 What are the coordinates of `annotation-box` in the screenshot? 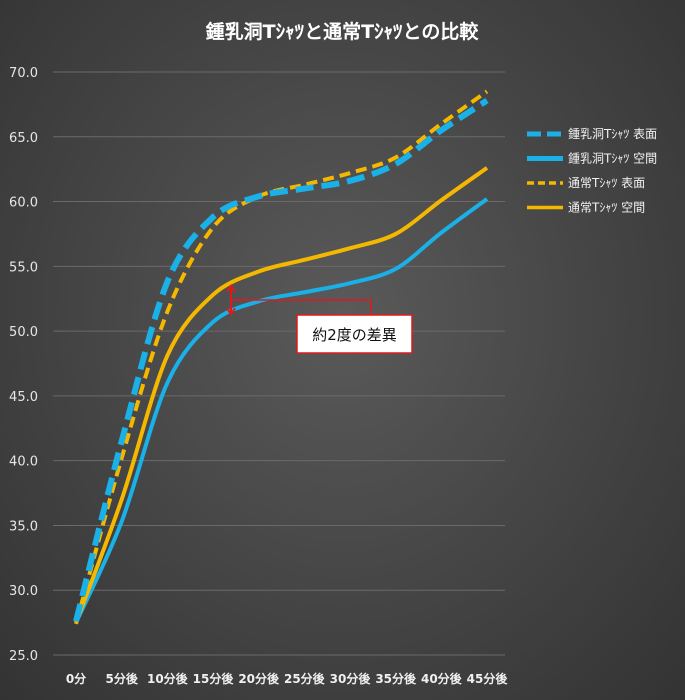 It's located at (354, 334).